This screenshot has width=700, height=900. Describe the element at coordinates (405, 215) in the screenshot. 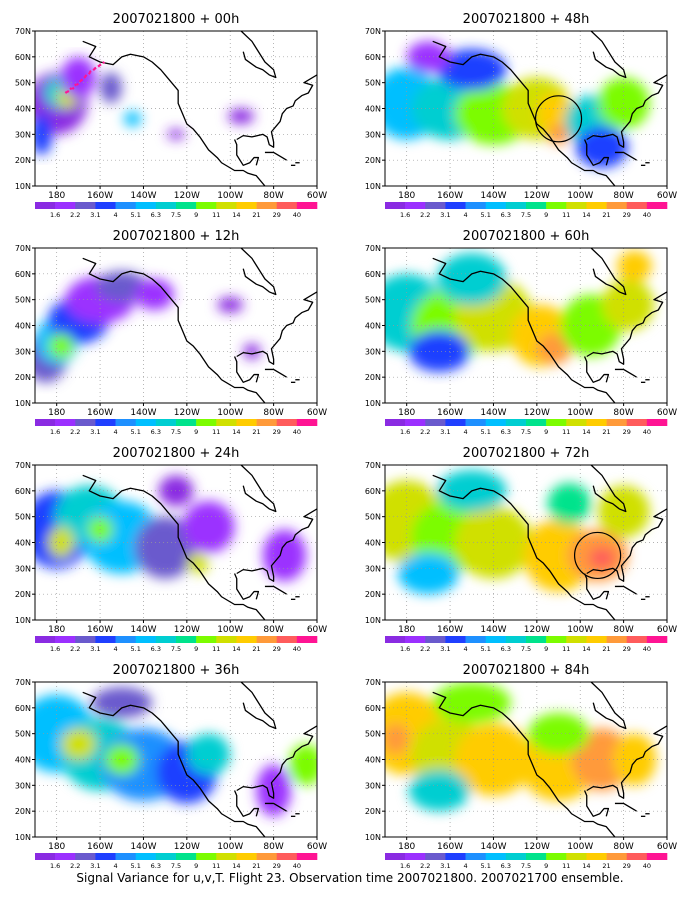

I see `colorbar-label: 1.6` at that location.